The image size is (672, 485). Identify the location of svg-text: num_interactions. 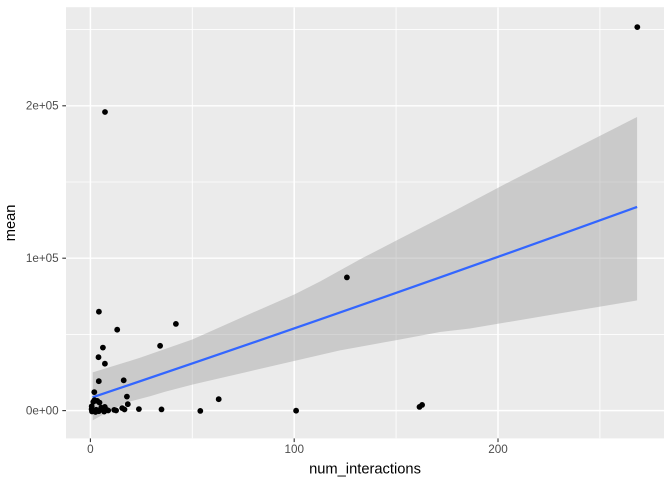
(365, 470).